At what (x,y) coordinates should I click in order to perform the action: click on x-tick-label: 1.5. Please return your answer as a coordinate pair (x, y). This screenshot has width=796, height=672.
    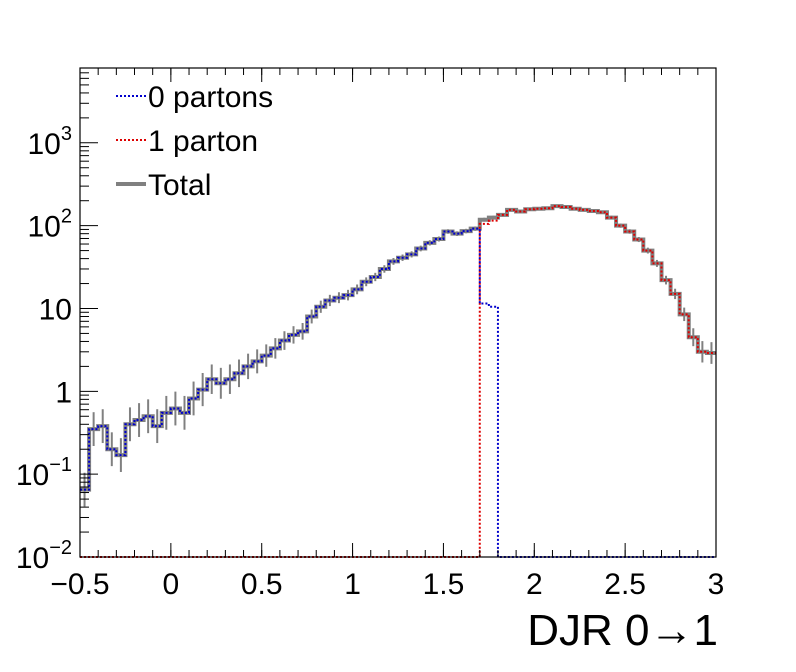
    Looking at the image, I should click on (444, 584).